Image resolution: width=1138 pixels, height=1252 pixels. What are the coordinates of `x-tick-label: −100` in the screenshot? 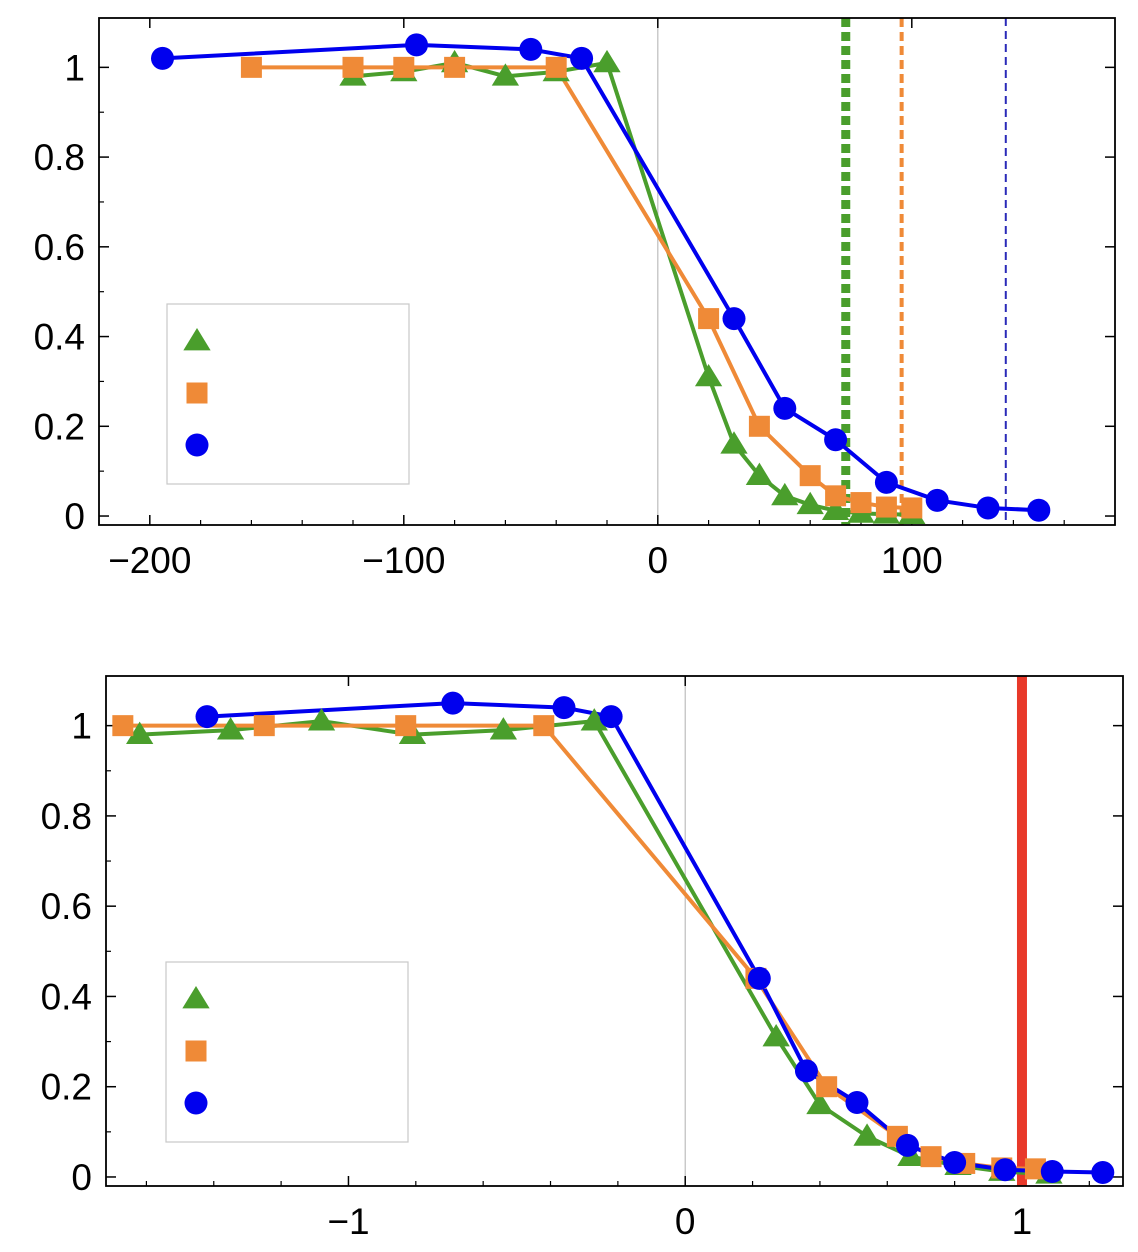 It's located at (403, 560).